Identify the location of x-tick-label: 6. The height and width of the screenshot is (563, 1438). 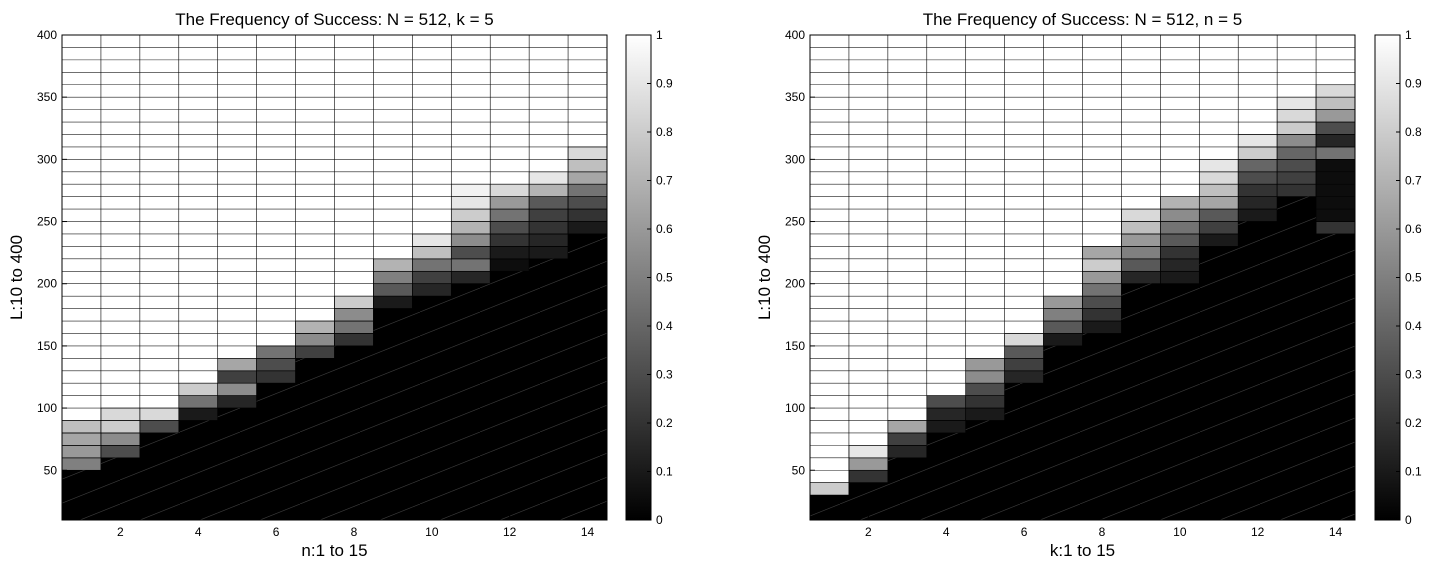
(276, 532).